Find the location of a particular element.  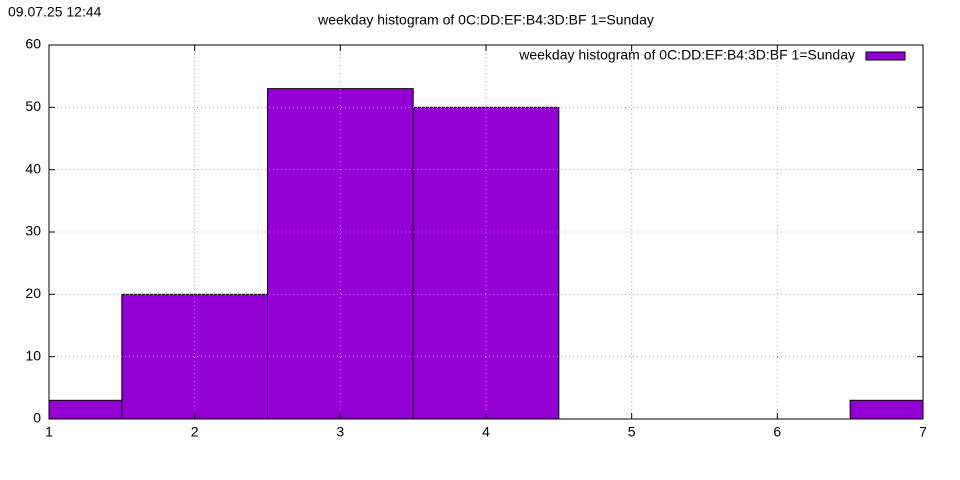

timestamp: 09.07.25 12:44 is located at coordinates (55, 12).